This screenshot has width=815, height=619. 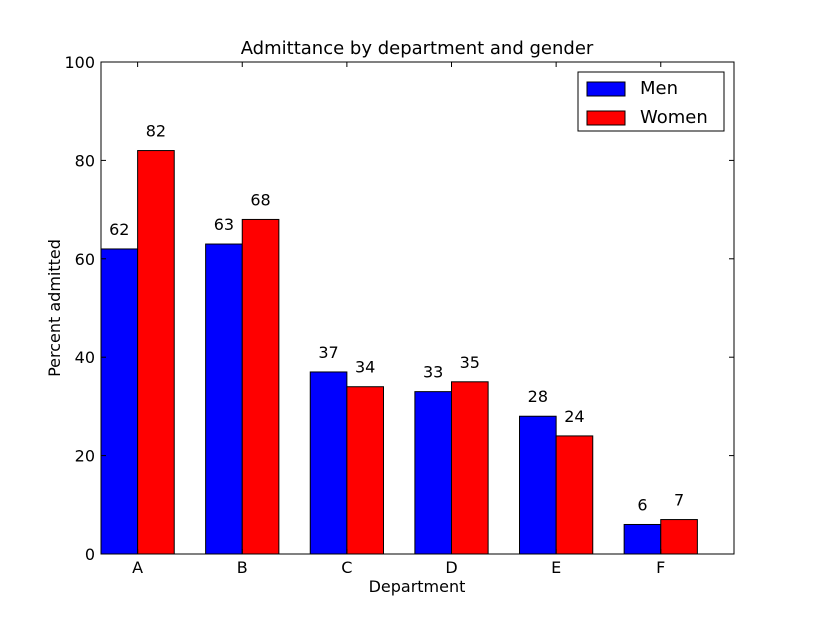 What do you see at coordinates (679, 537) in the screenshot?
I see `bar-women-f` at bounding box center [679, 537].